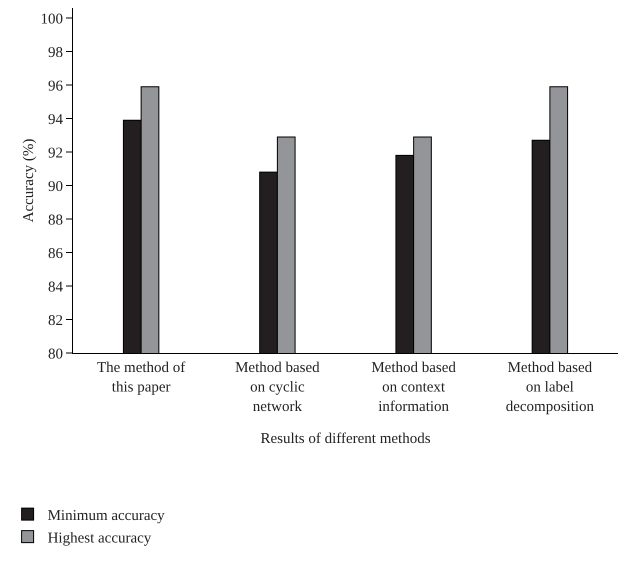 Image resolution: width=628 pixels, height=561 pixels. I want to click on y-tick-label: 100, so click(51, 19).